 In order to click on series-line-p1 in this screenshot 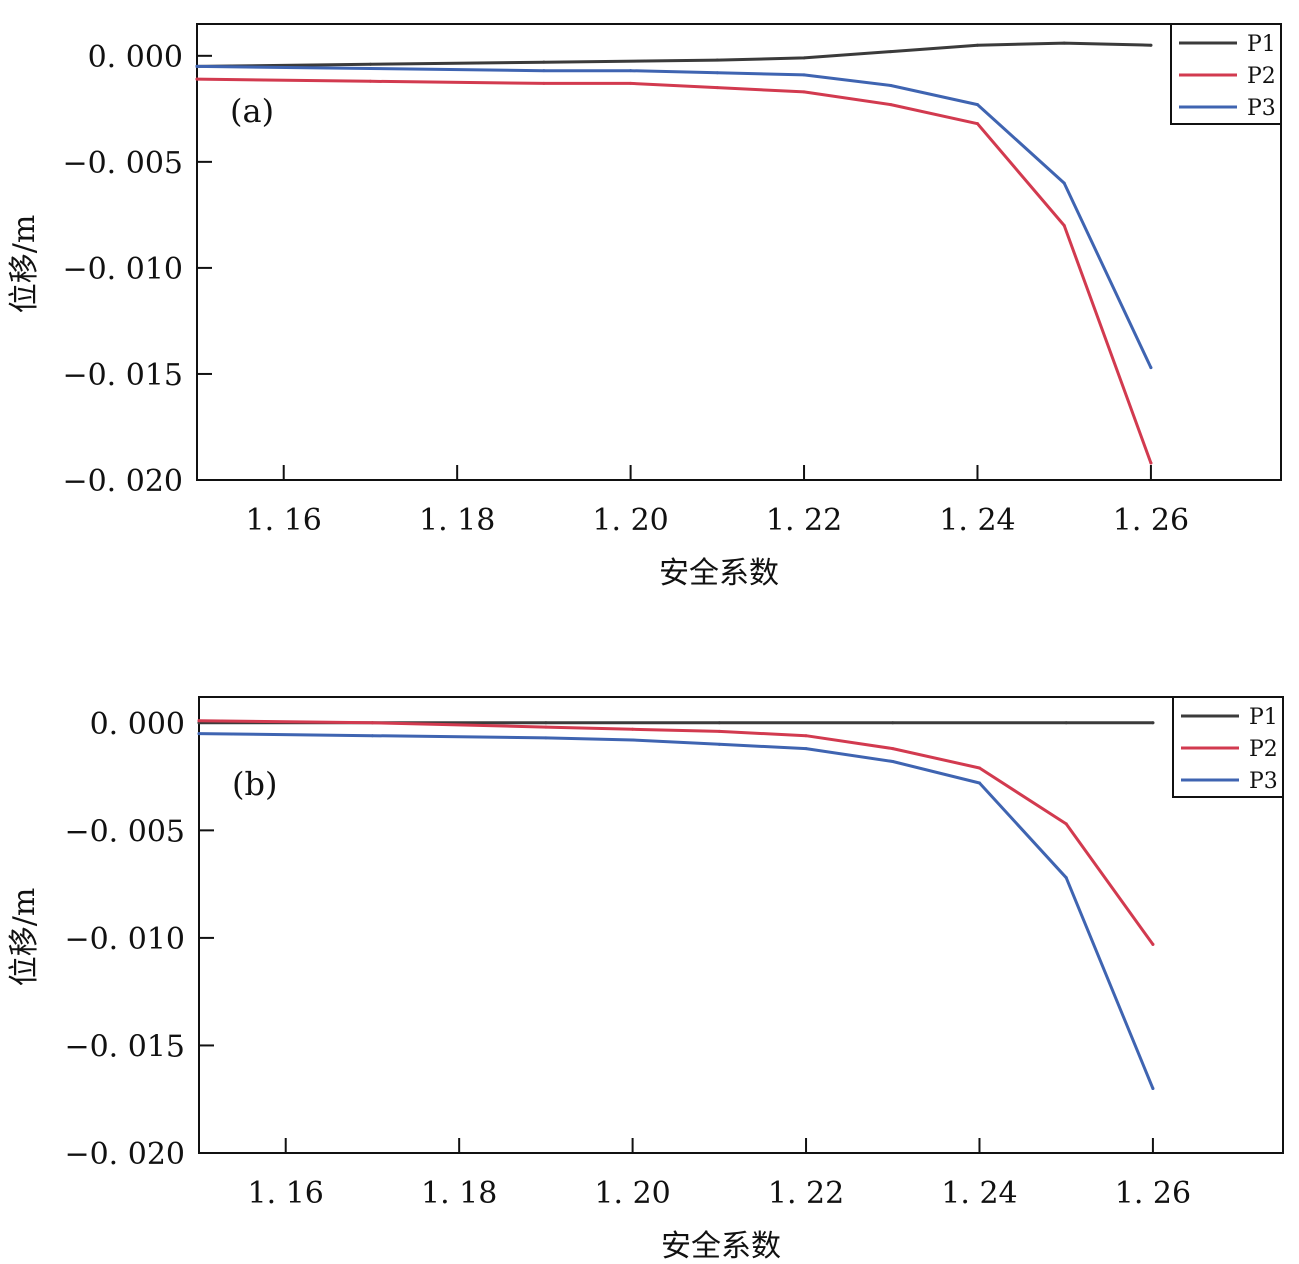, I will do `click(674, 54)`.